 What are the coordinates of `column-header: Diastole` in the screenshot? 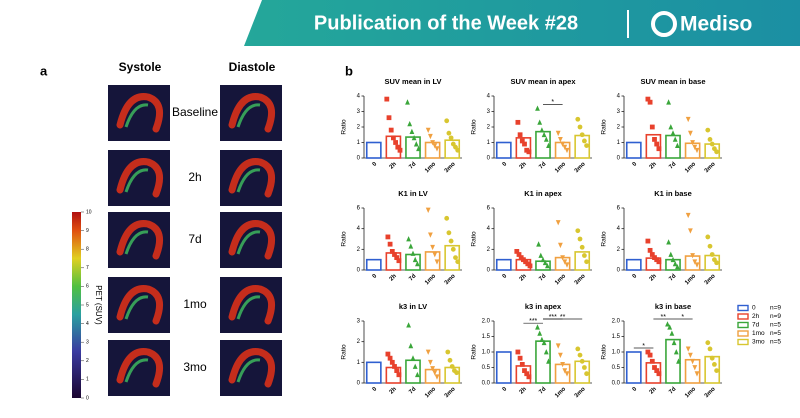 It's located at (252, 67).